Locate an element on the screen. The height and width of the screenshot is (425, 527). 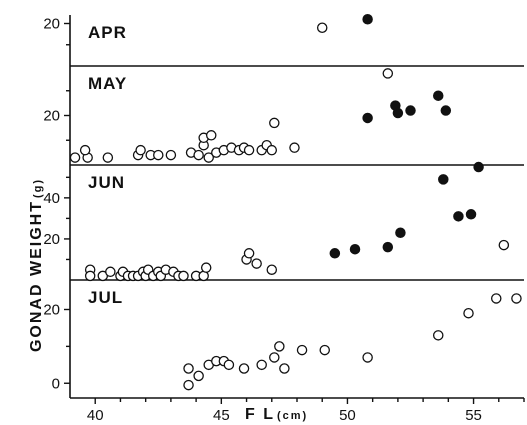
panel-label: MAY is located at coordinates (107, 83).